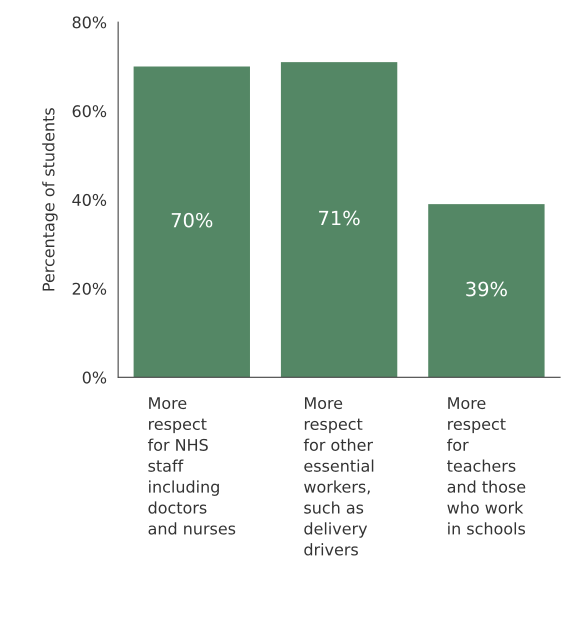 This screenshot has width=568, height=632. I want to click on y-tick-label: 40%, so click(89, 200).